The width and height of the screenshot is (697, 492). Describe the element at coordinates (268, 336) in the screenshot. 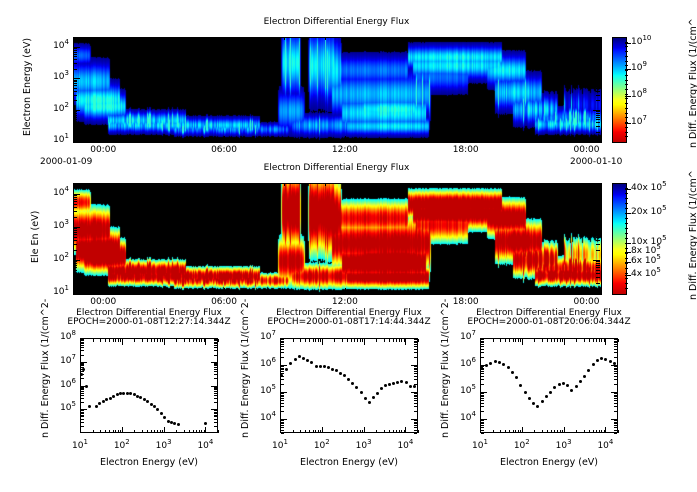

I see `spectrum-2-ytick-7: 10⁷` at that location.